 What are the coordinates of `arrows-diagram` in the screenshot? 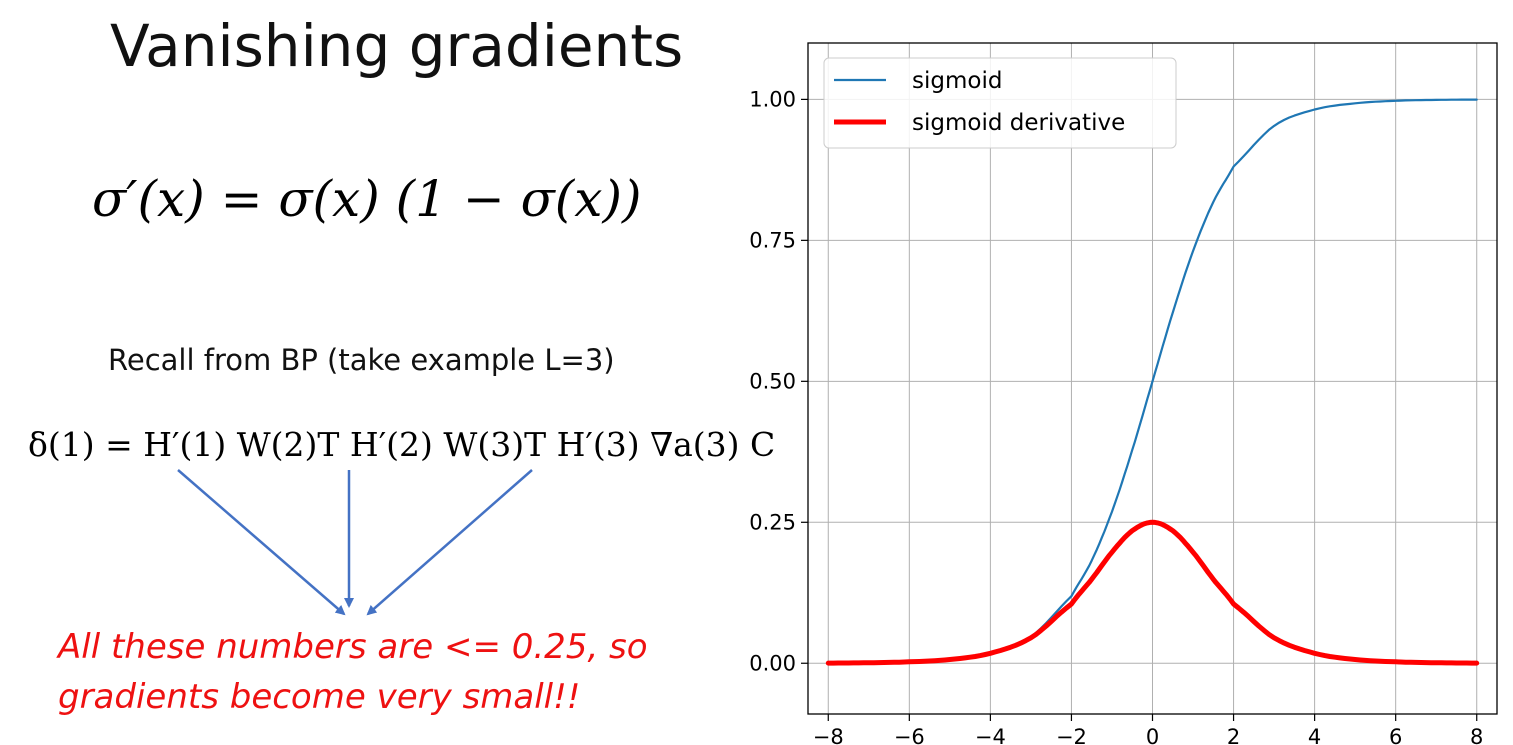 It's located at (355, 542).